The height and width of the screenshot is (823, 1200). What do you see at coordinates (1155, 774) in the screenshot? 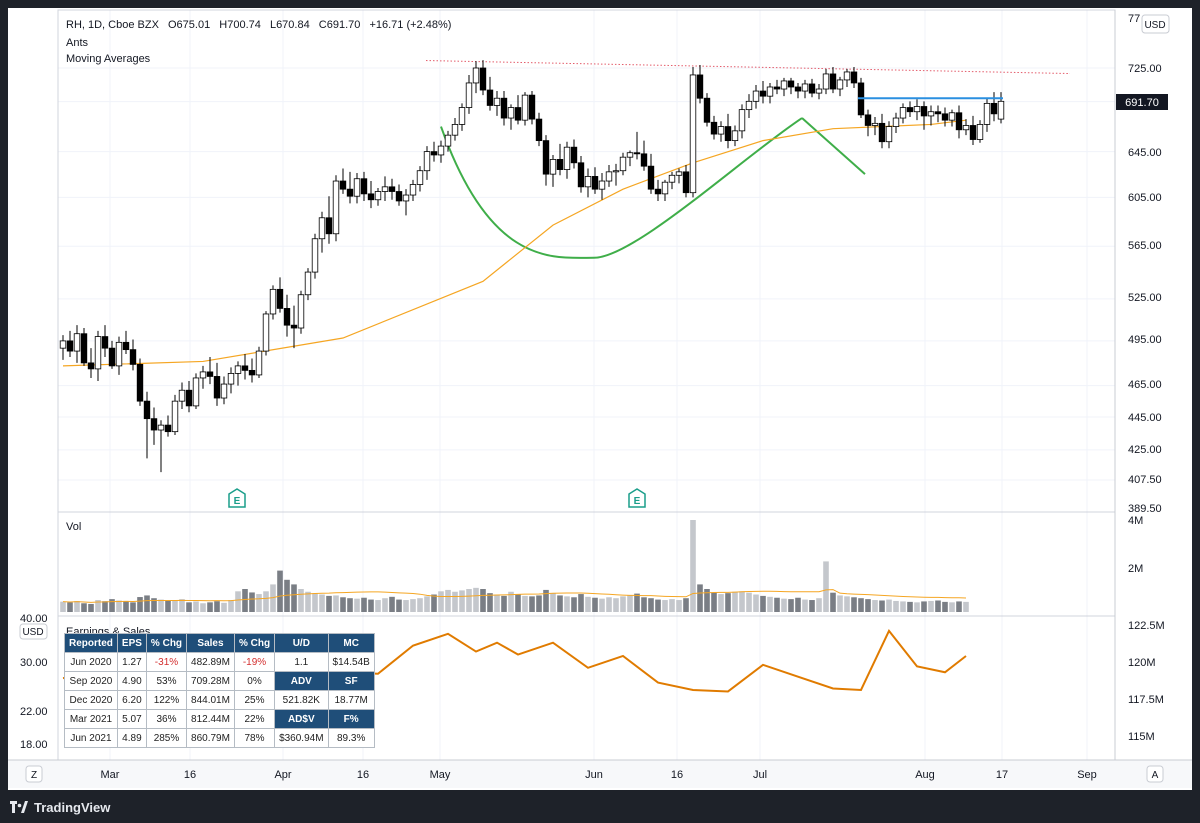
I see `auto-scale-button` at bounding box center [1155, 774].